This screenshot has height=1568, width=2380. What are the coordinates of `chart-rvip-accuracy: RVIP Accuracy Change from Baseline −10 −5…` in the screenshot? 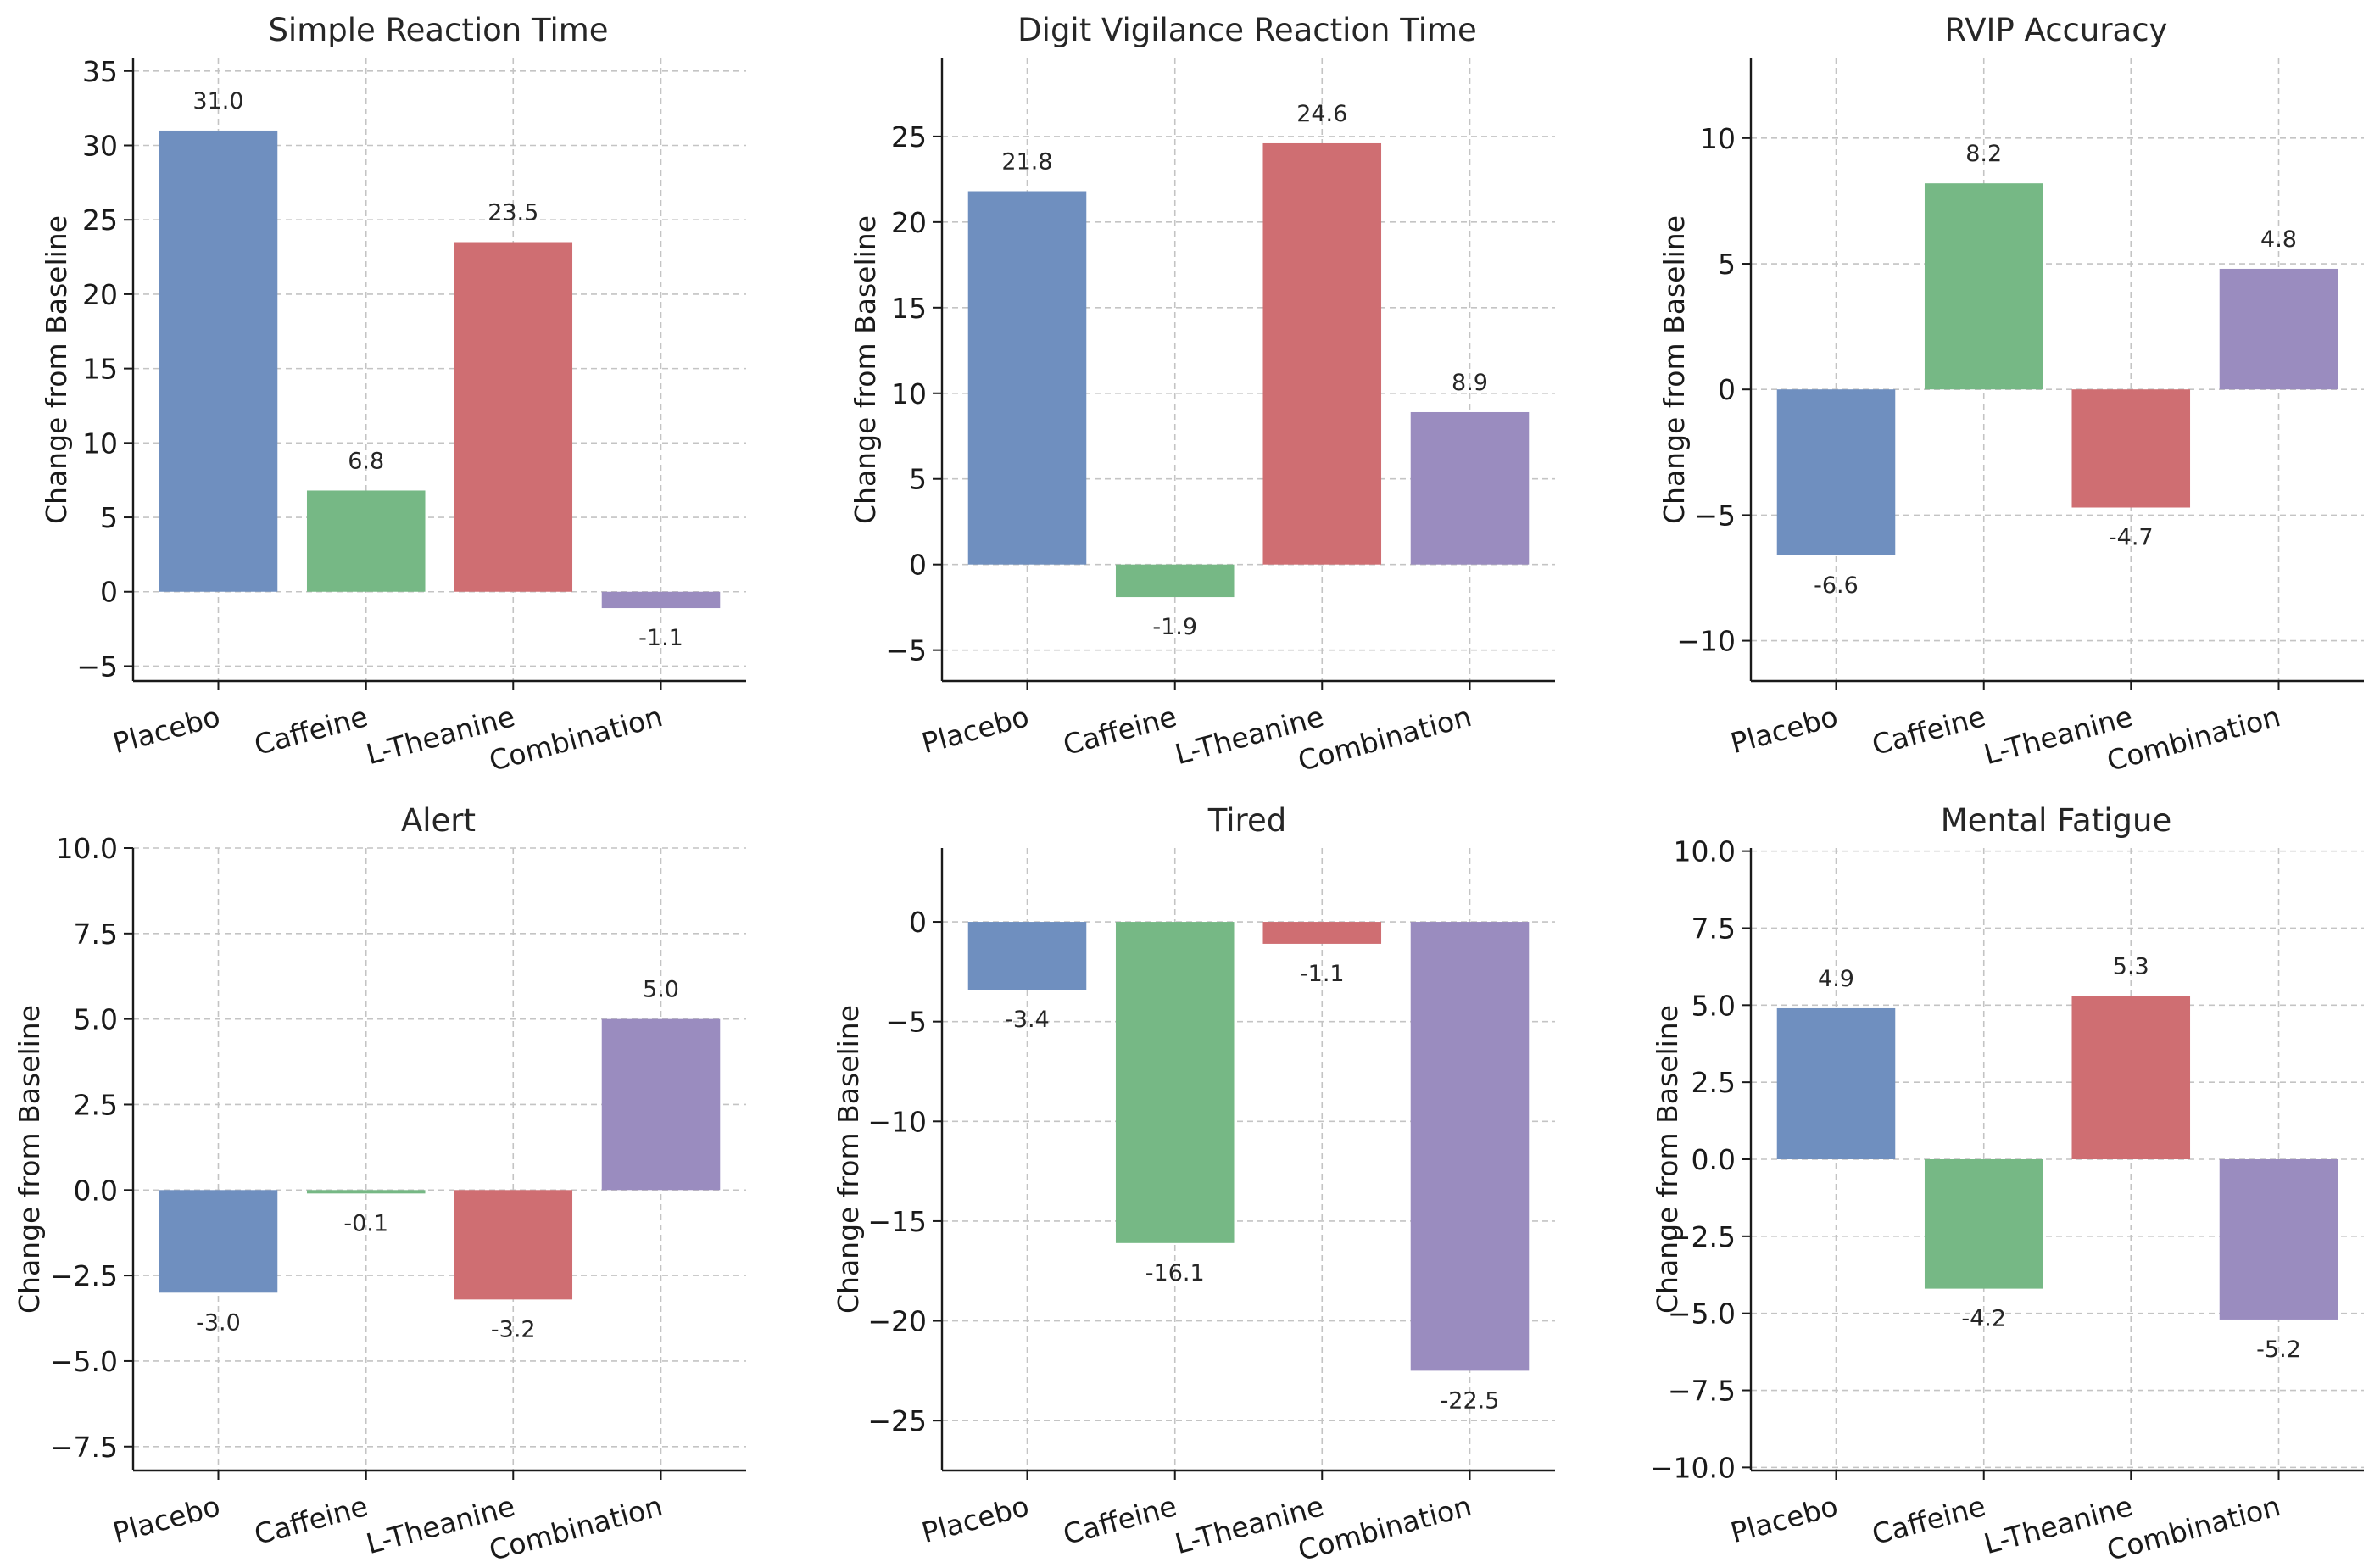 It's located at (2011, 395).